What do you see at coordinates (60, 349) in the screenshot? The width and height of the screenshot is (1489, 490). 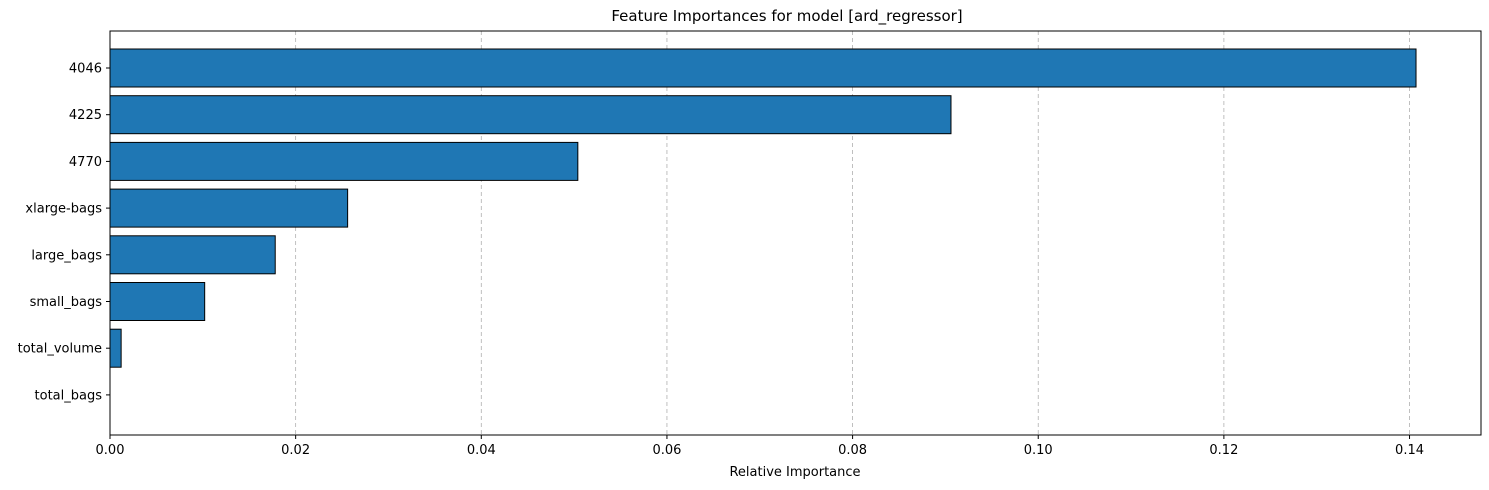 I see `y-tick-label: total_volume` at bounding box center [60, 349].